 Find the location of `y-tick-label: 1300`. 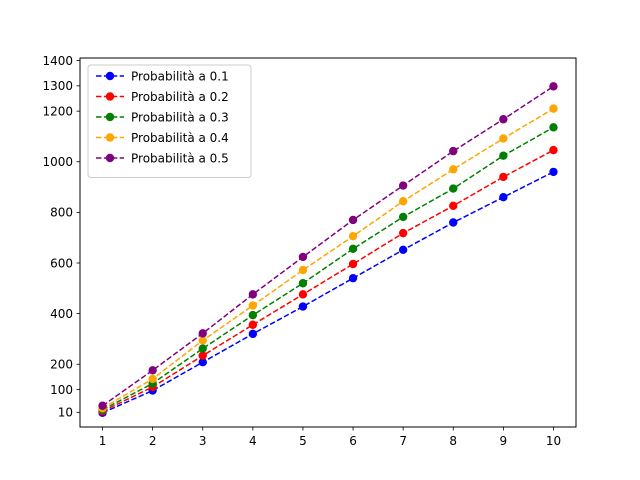

y-tick-label: 1300 is located at coordinates (57, 86).